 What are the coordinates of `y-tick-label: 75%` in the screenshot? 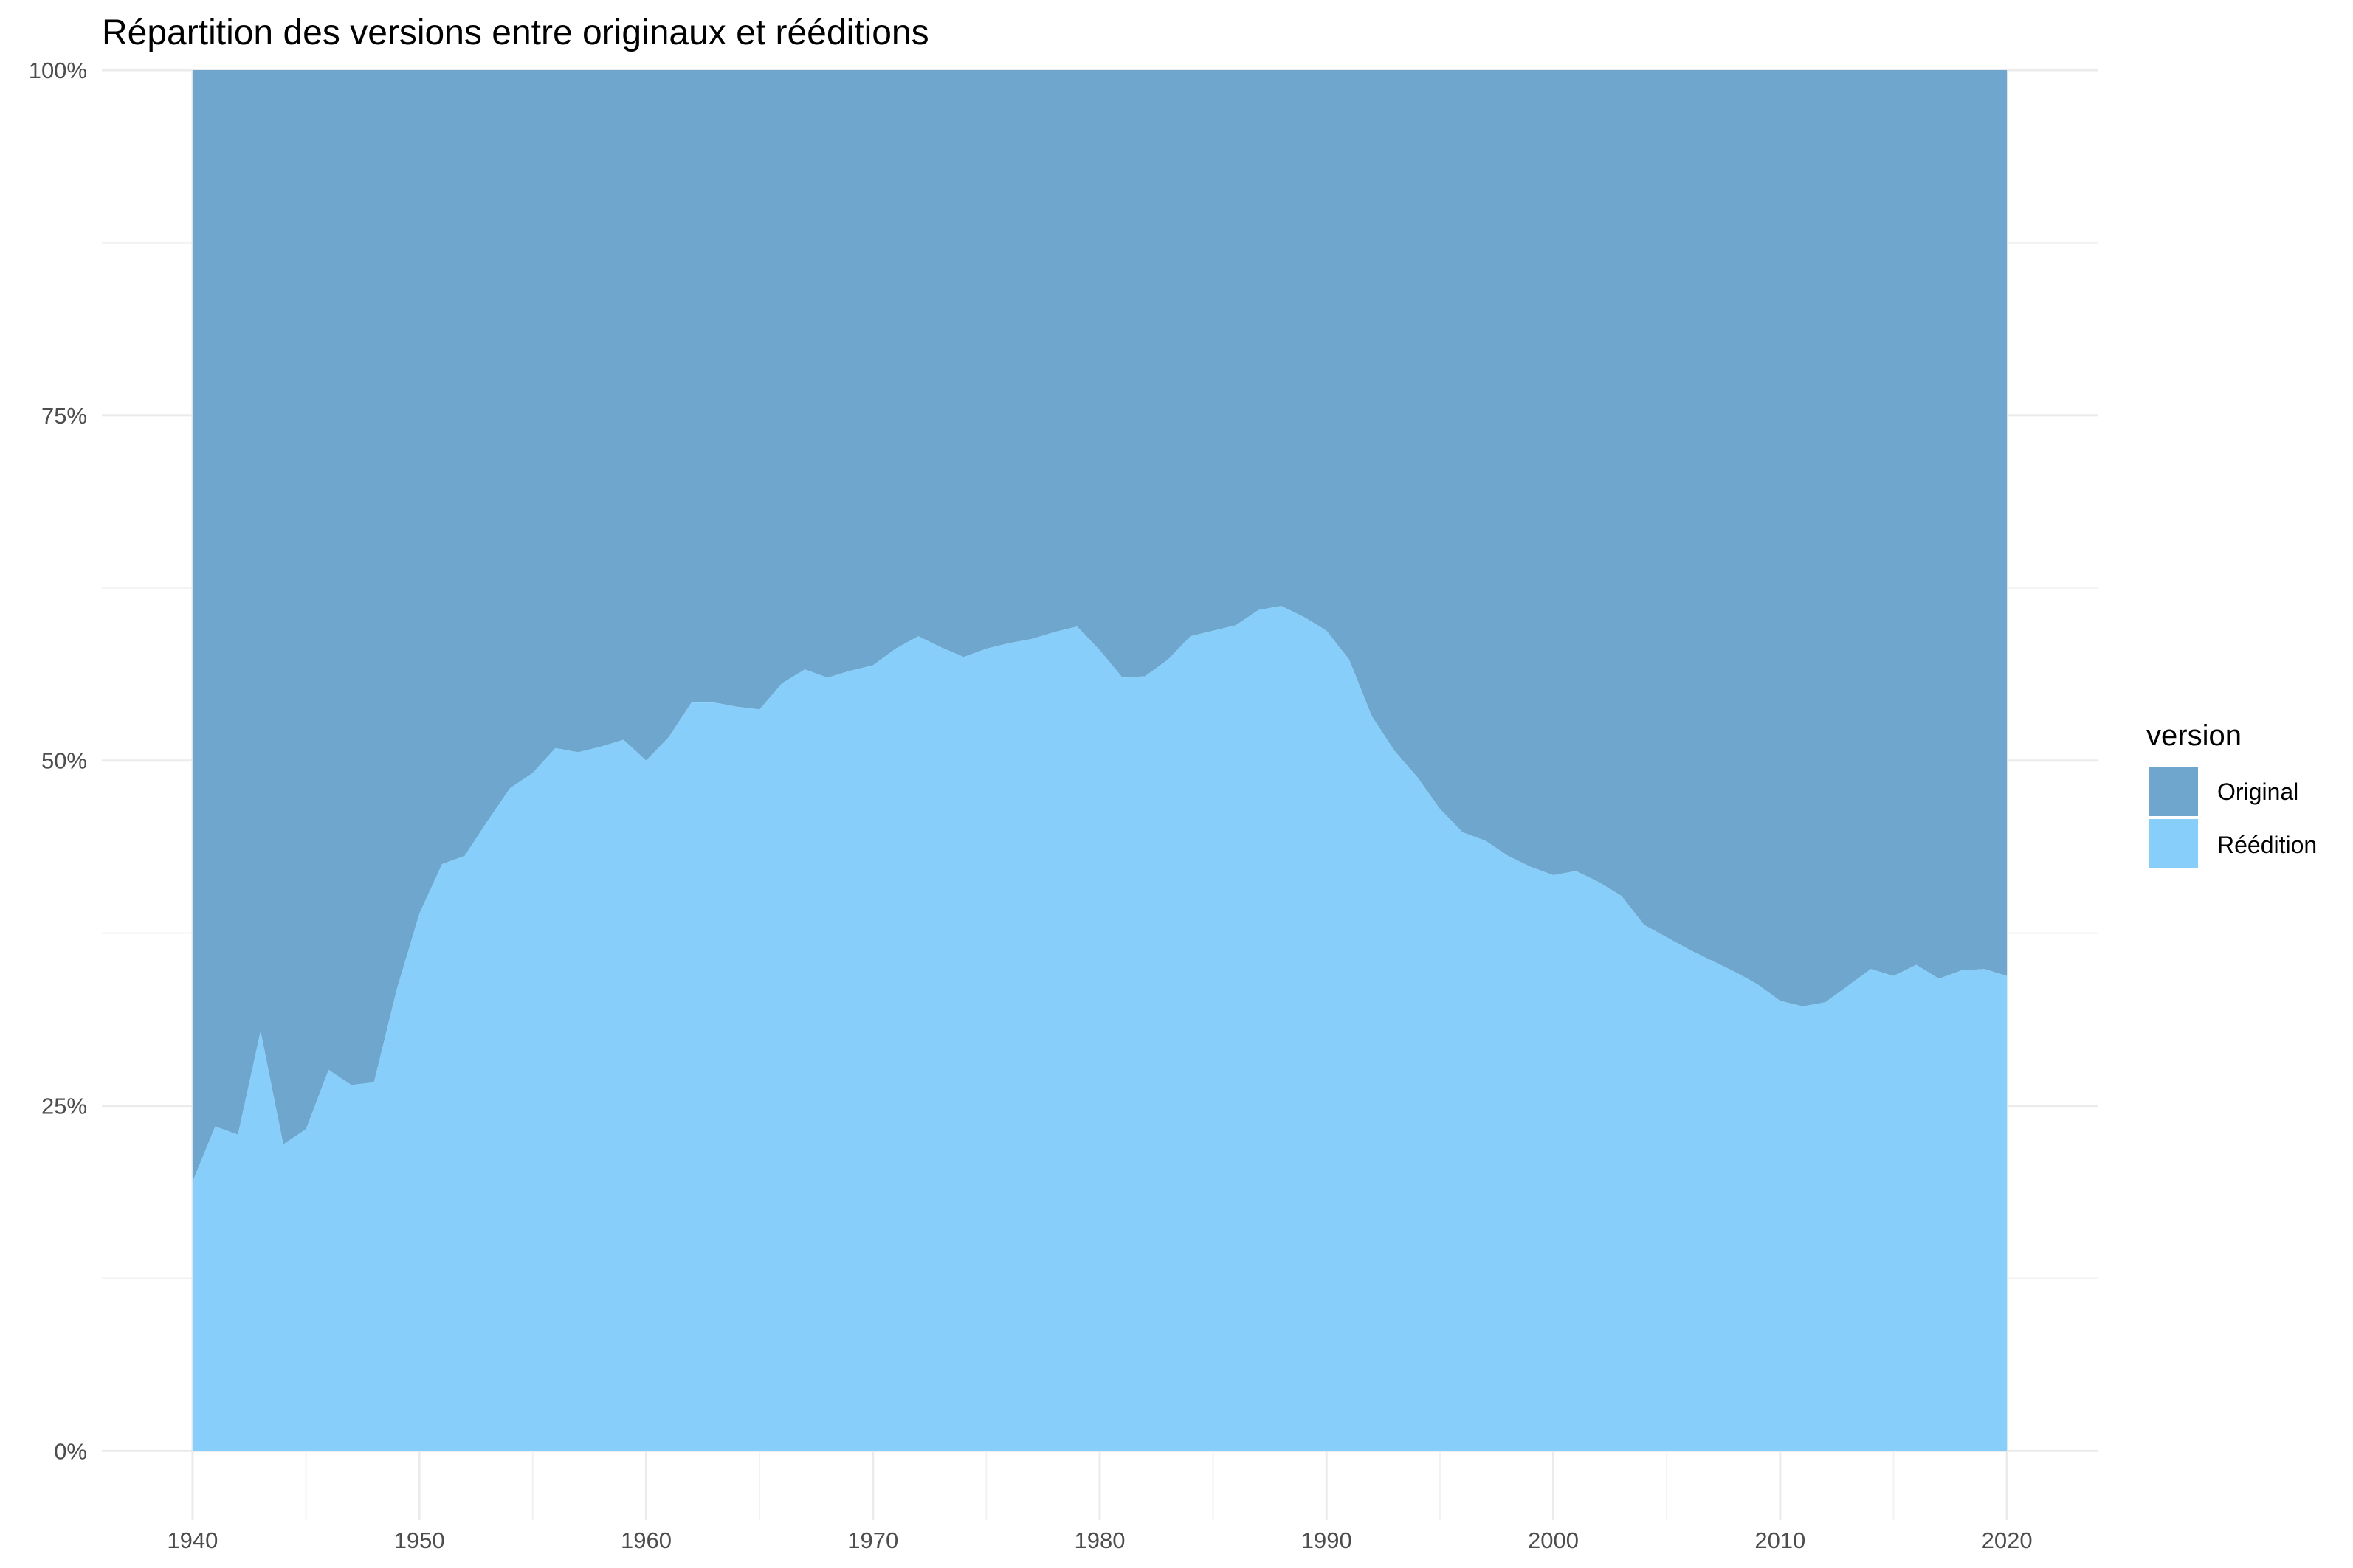 It's located at (64, 416).